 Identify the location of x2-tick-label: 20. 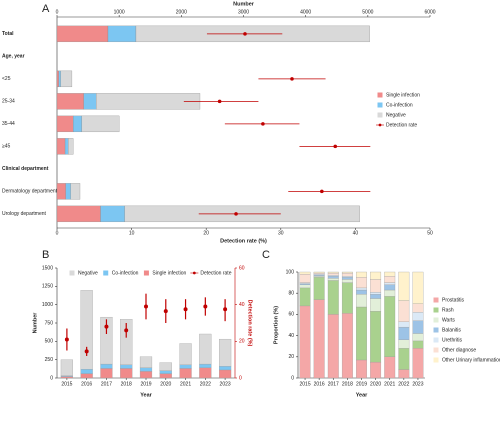
(206, 233).